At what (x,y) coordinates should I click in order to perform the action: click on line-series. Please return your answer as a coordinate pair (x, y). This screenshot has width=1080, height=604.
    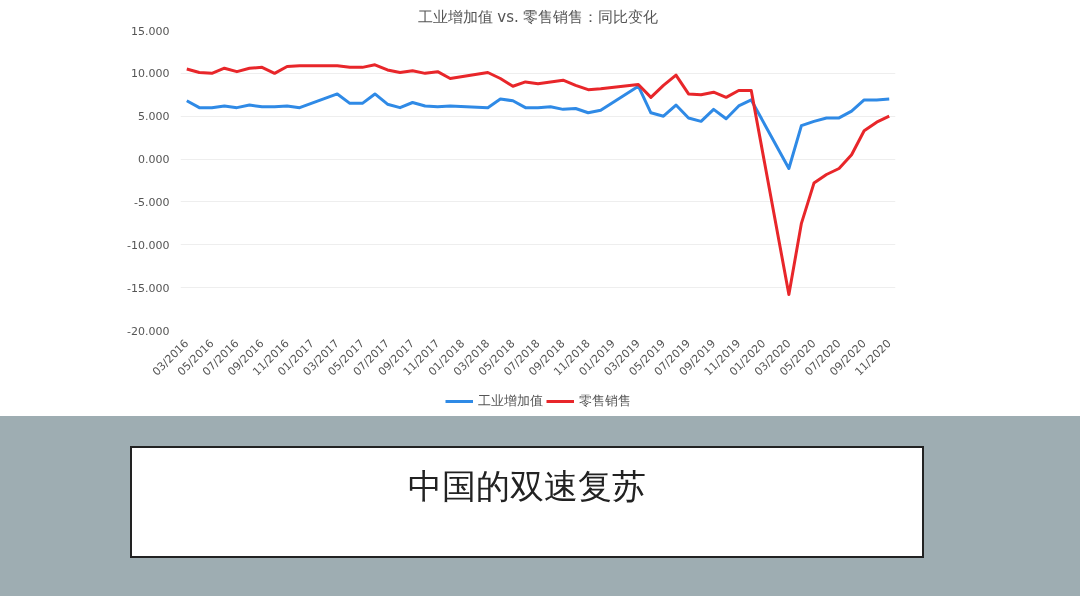
    Looking at the image, I should click on (538, 127).